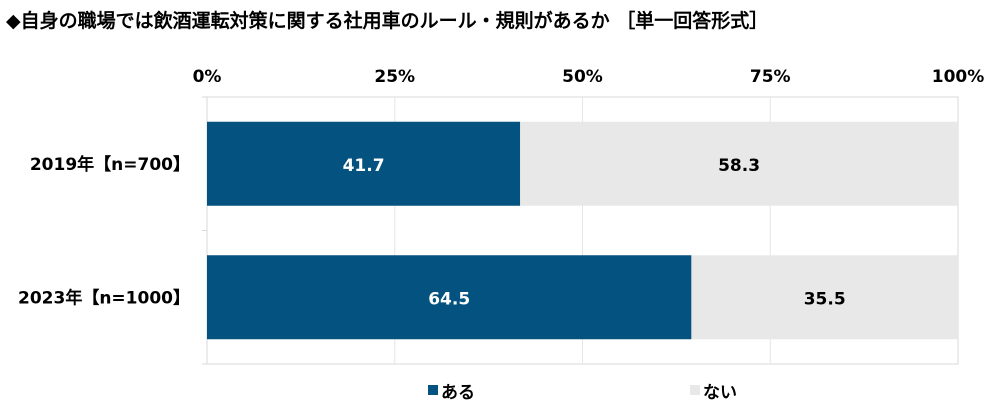  What do you see at coordinates (582, 77) in the screenshot?
I see `x-tick-label: 50%` at bounding box center [582, 77].